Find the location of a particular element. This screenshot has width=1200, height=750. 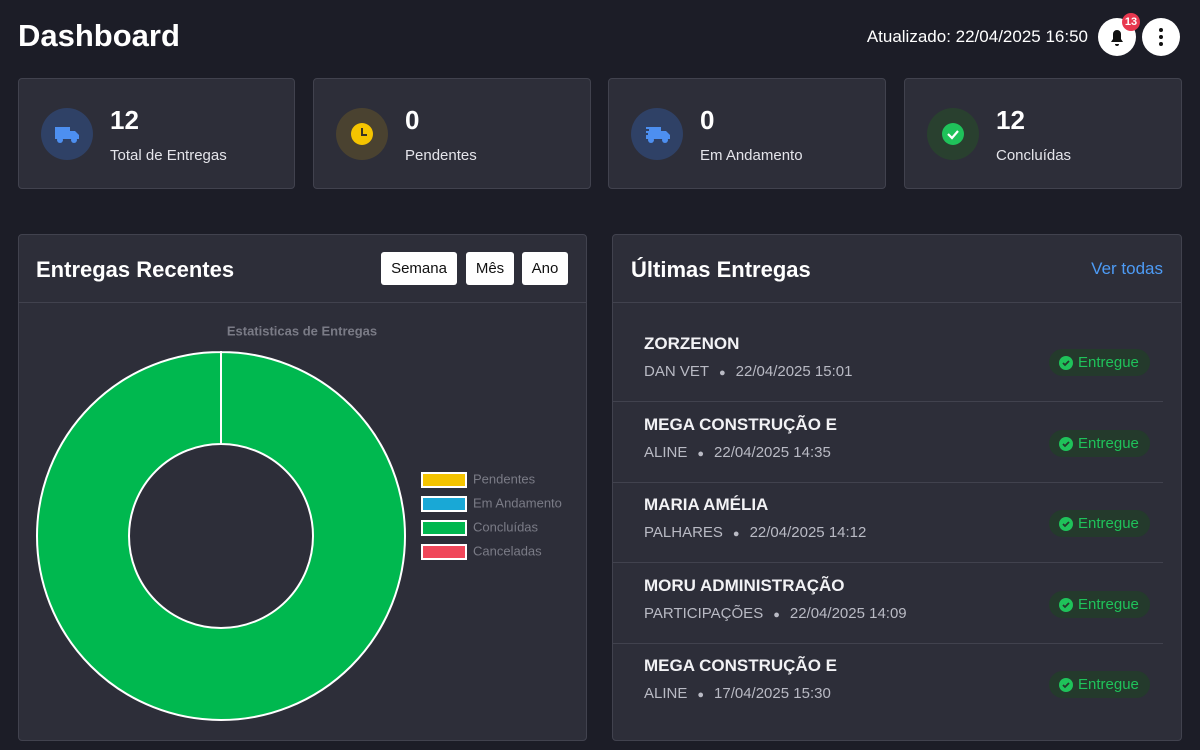

legend-label: Canceladas is located at coordinates (507, 550).